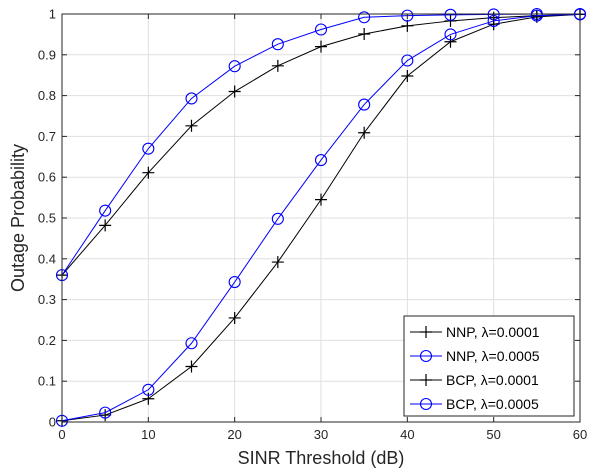  I want to click on x-tick-label: 10, so click(148, 434).